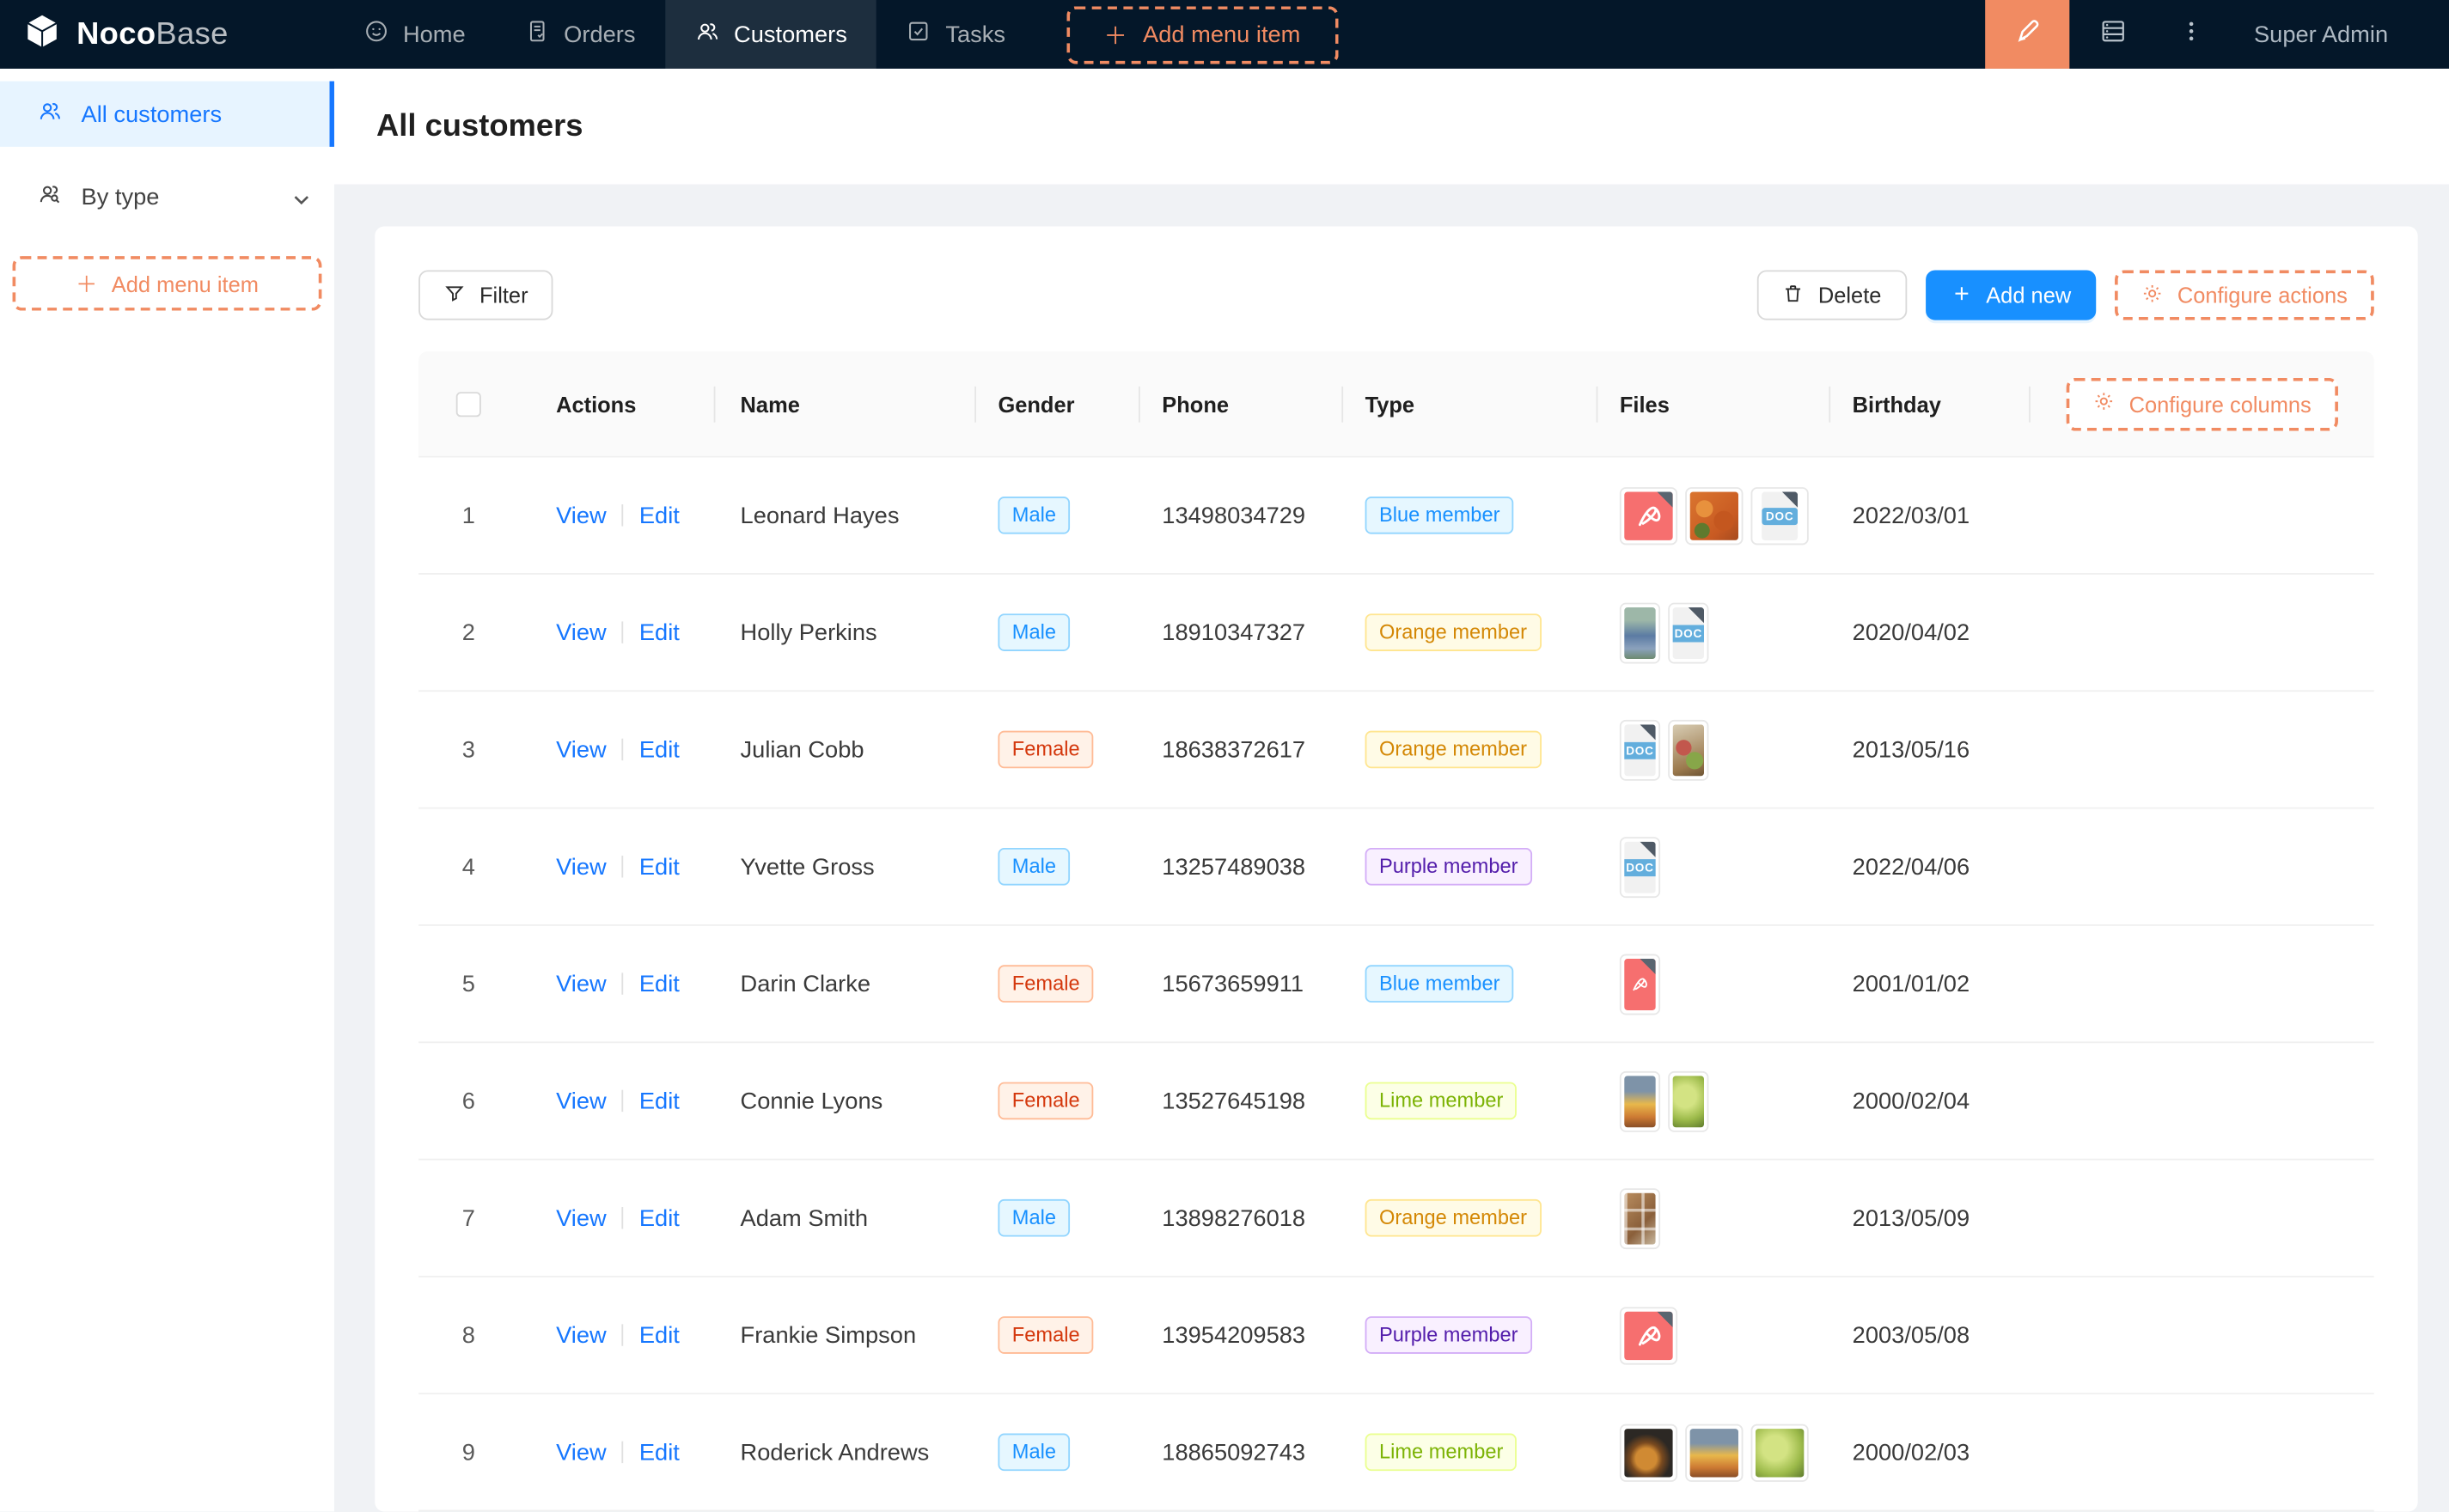 The height and width of the screenshot is (1512, 2449). What do you see at coordinates (50, 114) in the screenshot?
I see `people-icon` at bounding box center [50, 114].